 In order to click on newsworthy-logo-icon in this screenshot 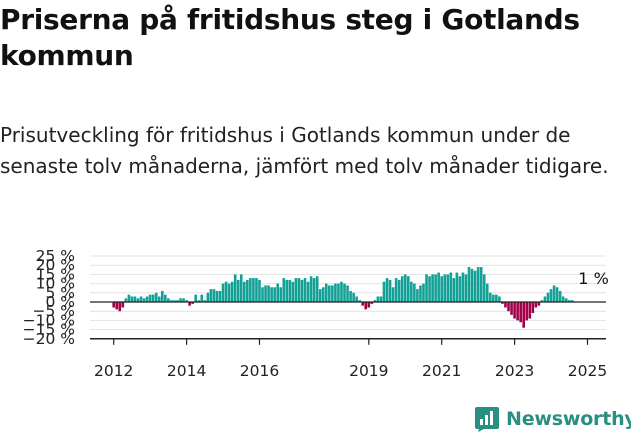, I will do `click(487, 419)`.